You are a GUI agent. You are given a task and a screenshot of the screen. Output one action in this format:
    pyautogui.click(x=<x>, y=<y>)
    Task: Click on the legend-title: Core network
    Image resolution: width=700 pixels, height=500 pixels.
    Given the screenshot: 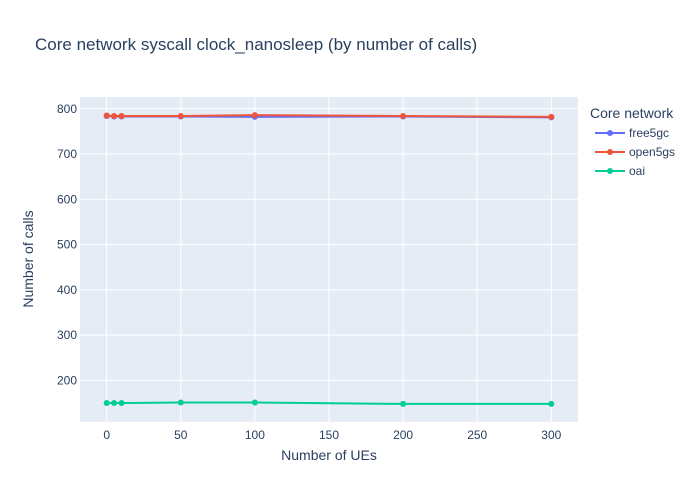 What is the action you would take?
    pyautogui.click(x=632, y=113)
    